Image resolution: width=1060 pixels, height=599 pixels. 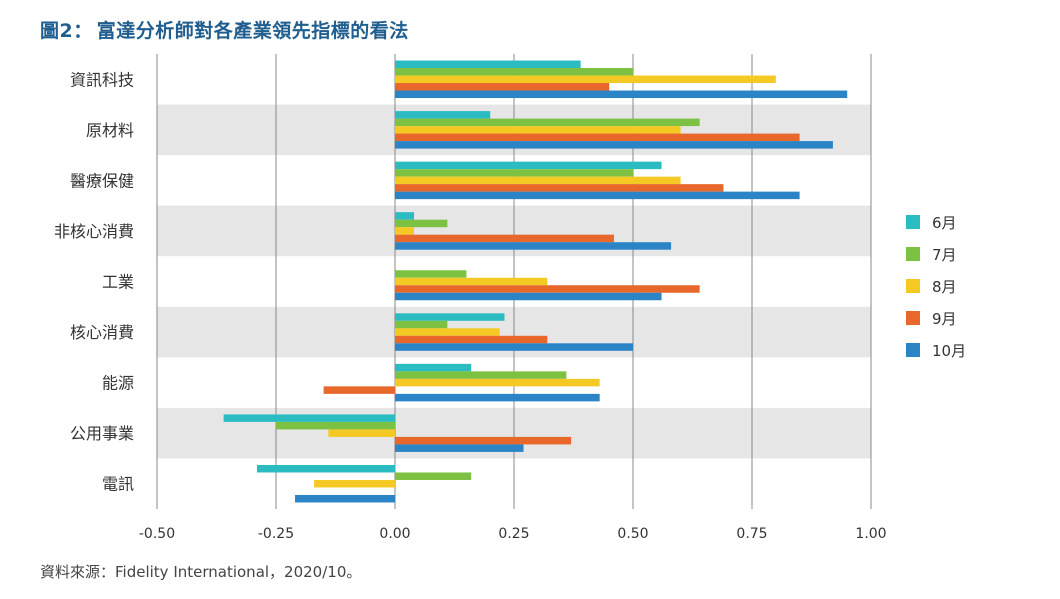 I want to click on legend-swatch-sep, so click(x=913, y=318).